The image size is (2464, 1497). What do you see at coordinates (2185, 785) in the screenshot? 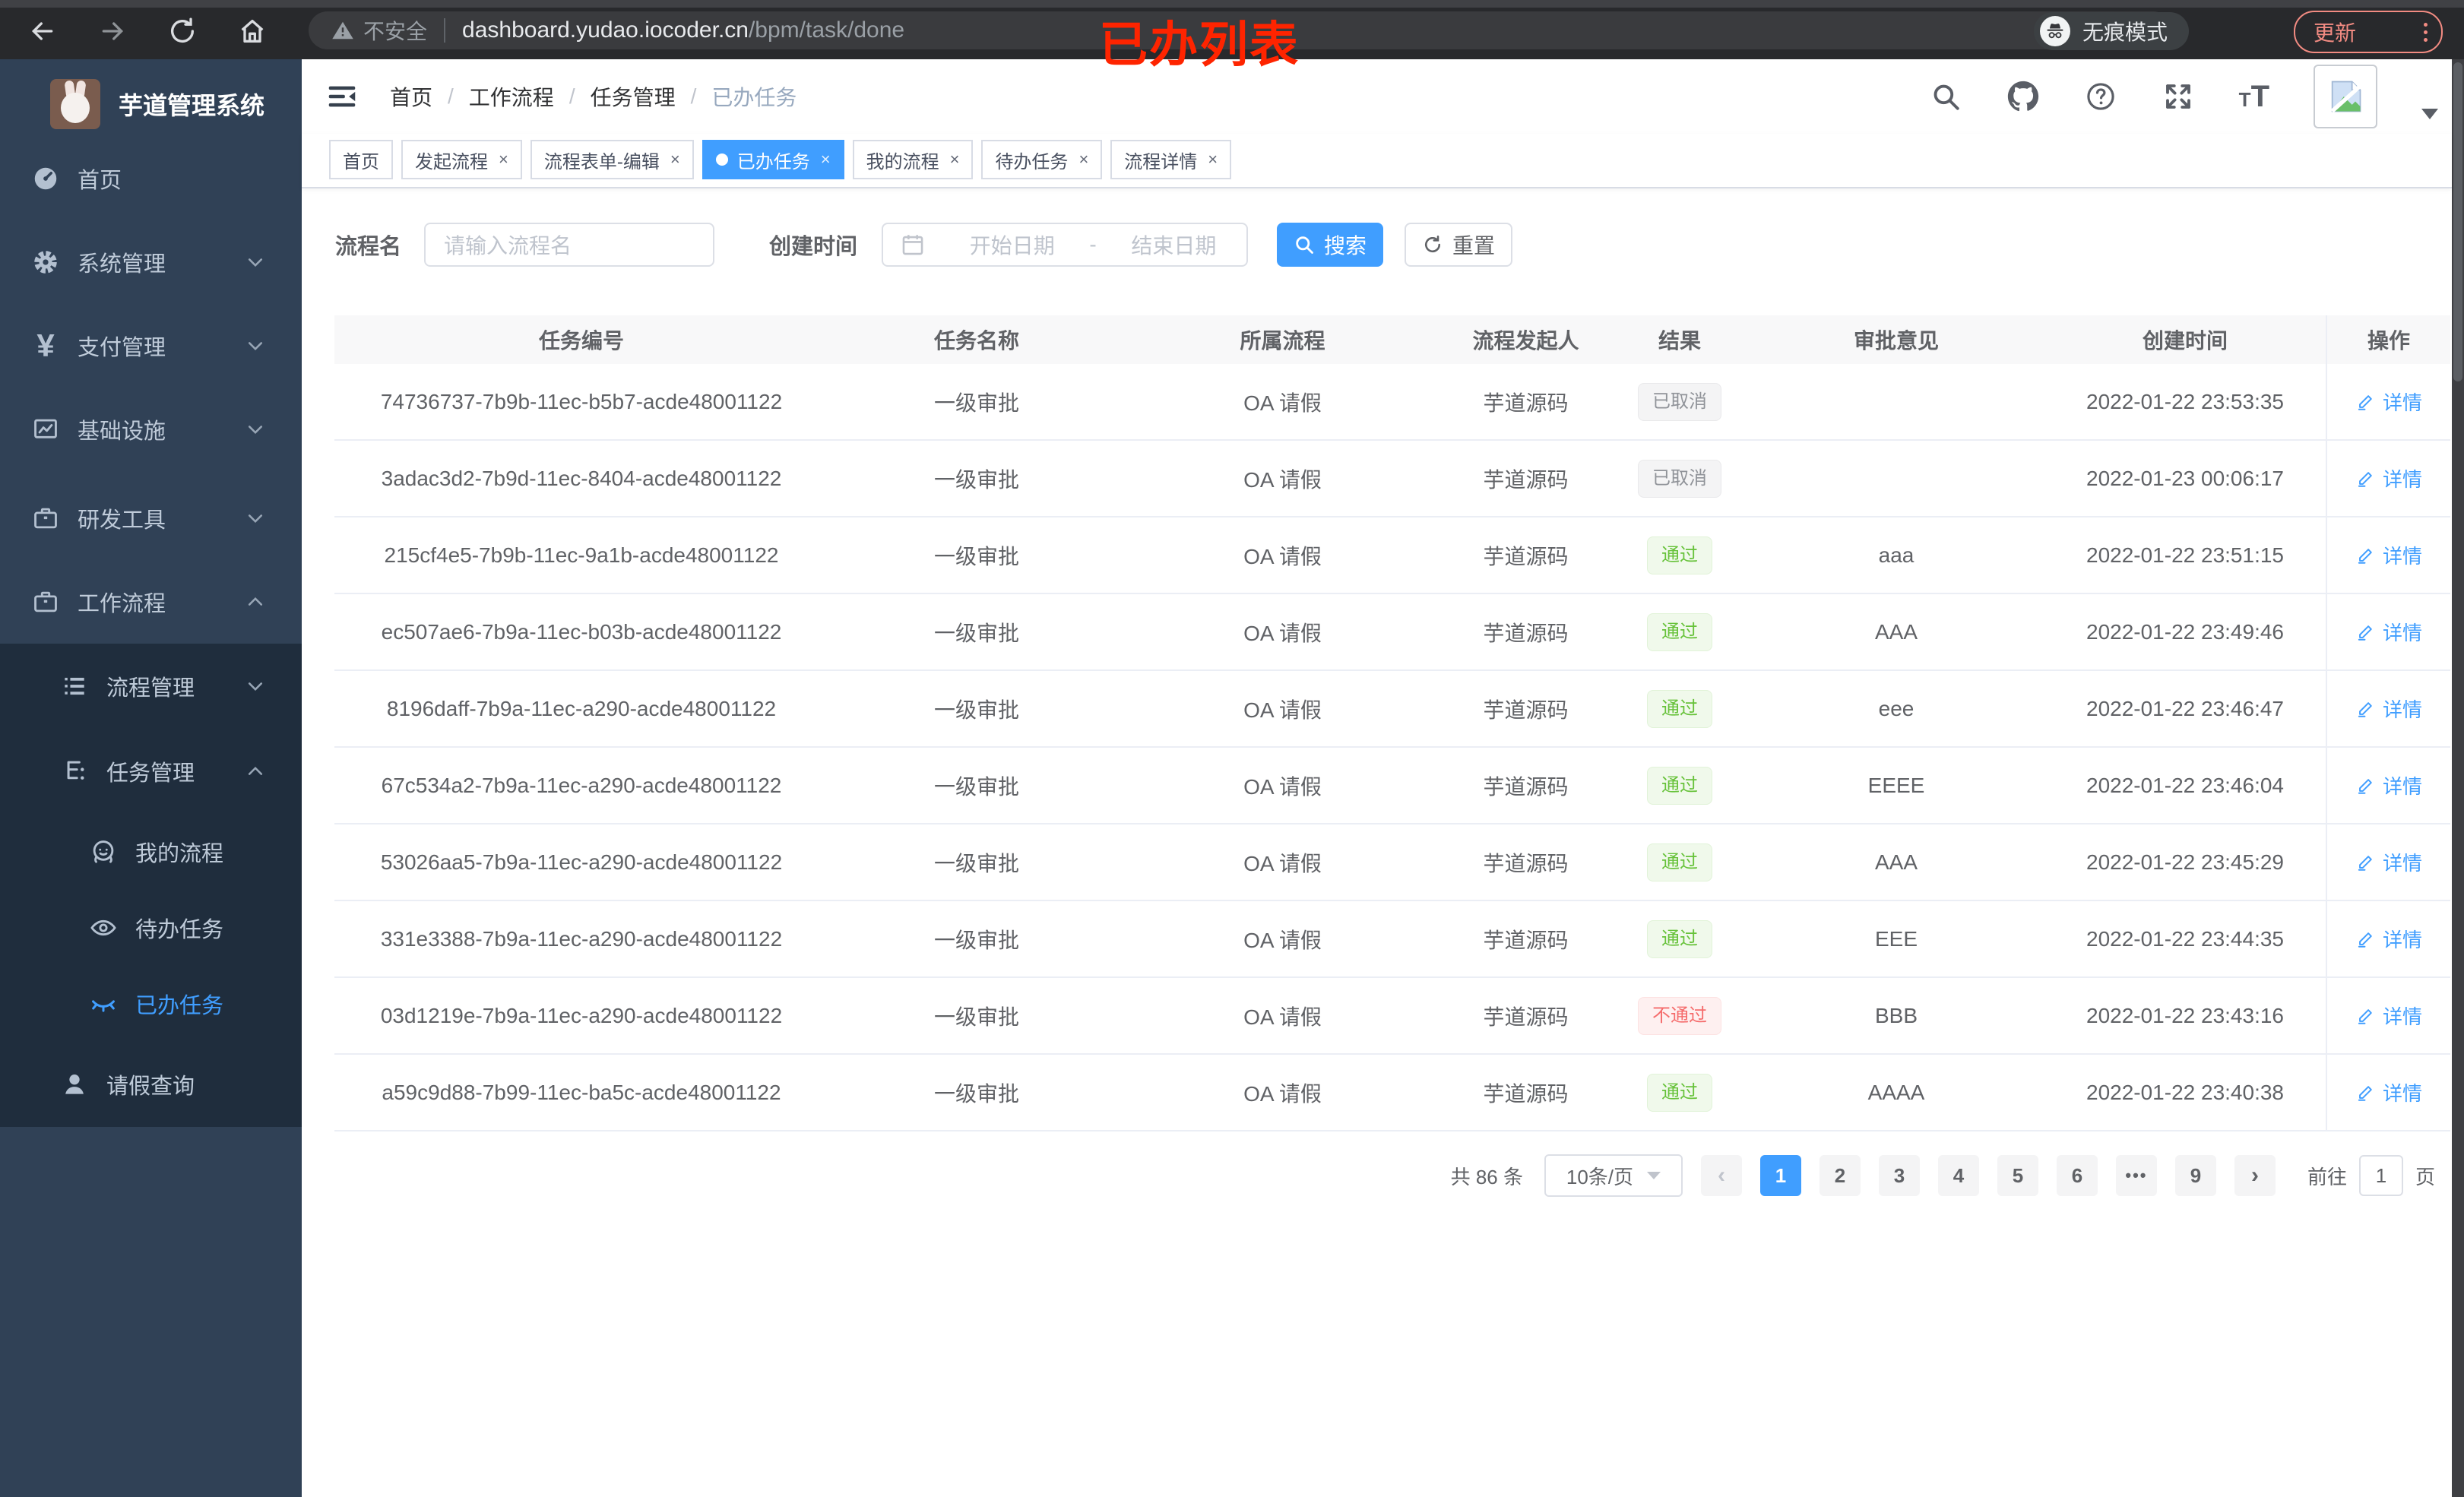
I see `created-cell: 2022-01-22 23:46:04` at bounding box center [2185, 785].